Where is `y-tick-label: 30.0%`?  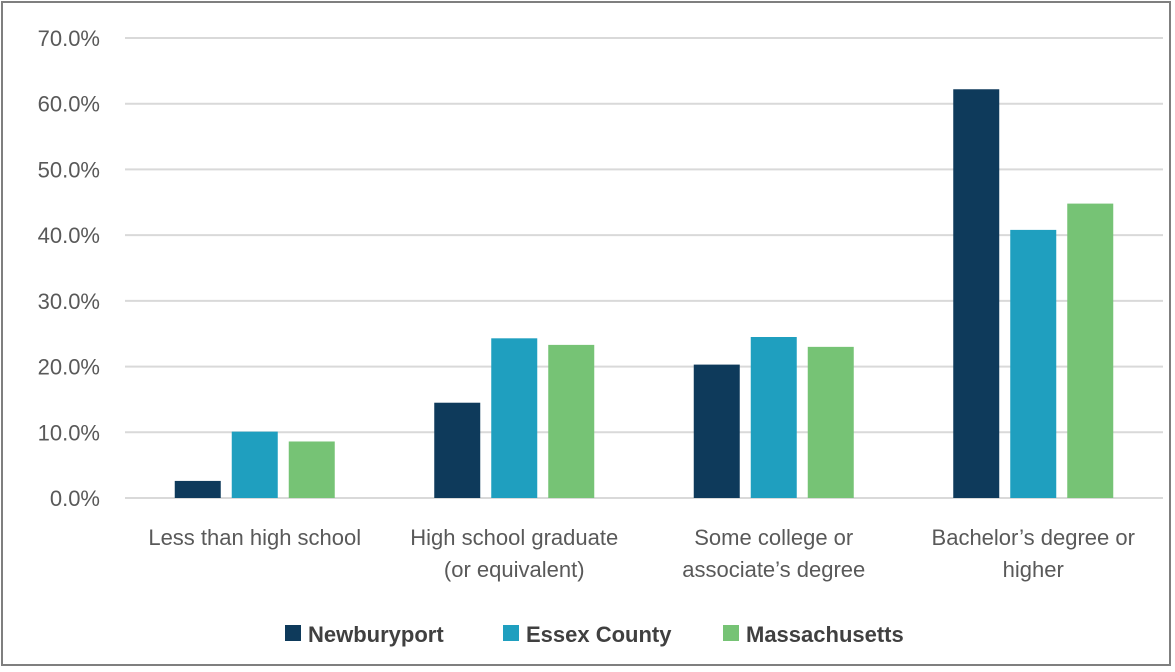 y-tick-label: 30.0% is located at coordinates (69, 301).